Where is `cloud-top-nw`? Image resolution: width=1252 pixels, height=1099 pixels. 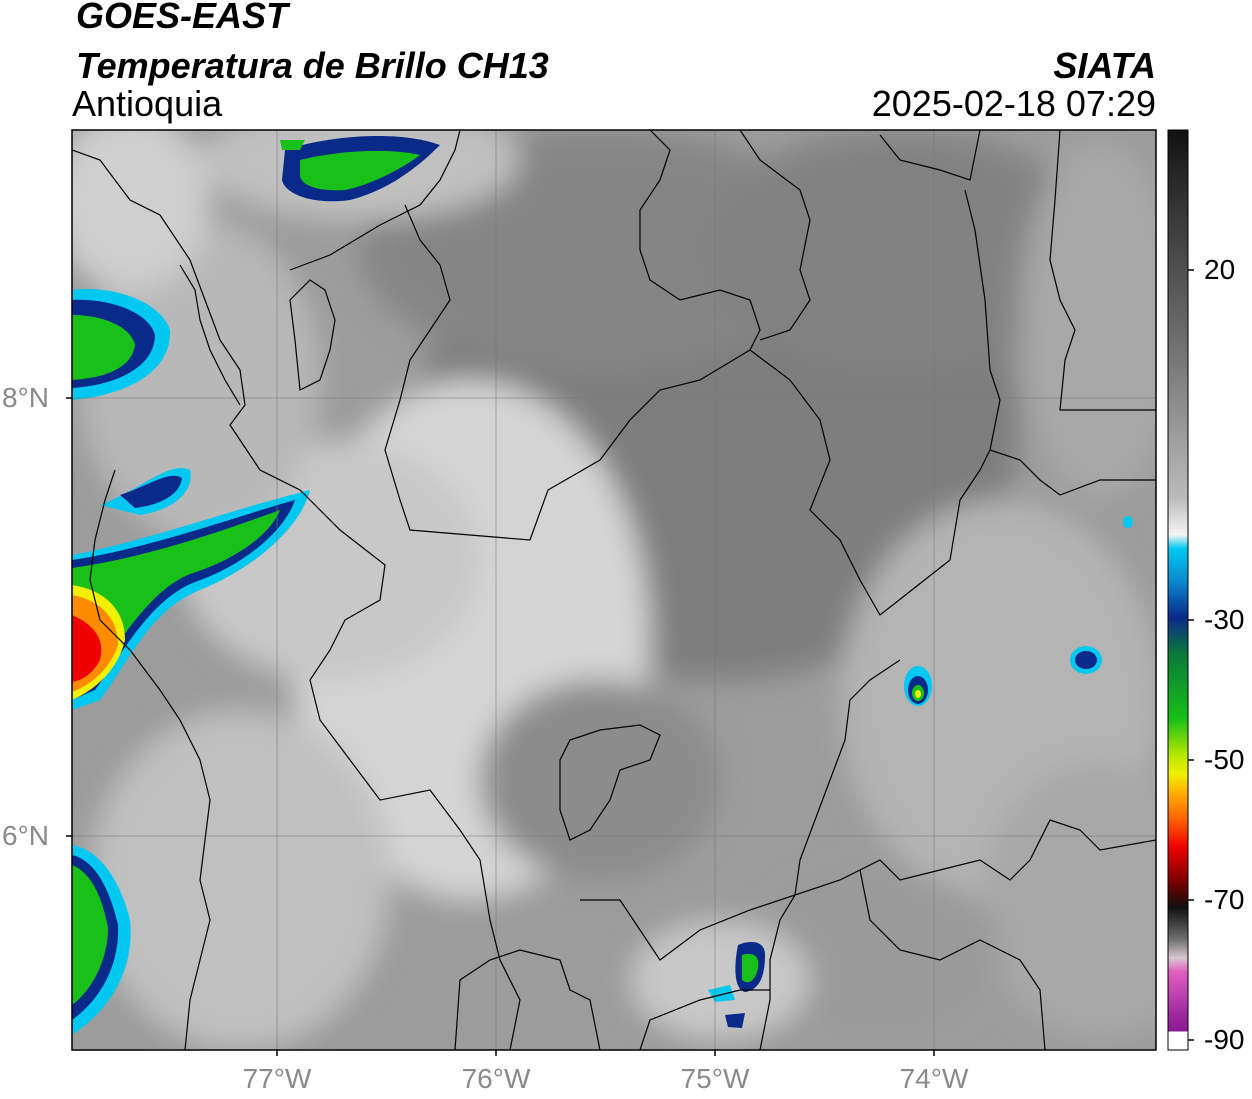
cloud-top-nw is located at coordinates (360, 168).